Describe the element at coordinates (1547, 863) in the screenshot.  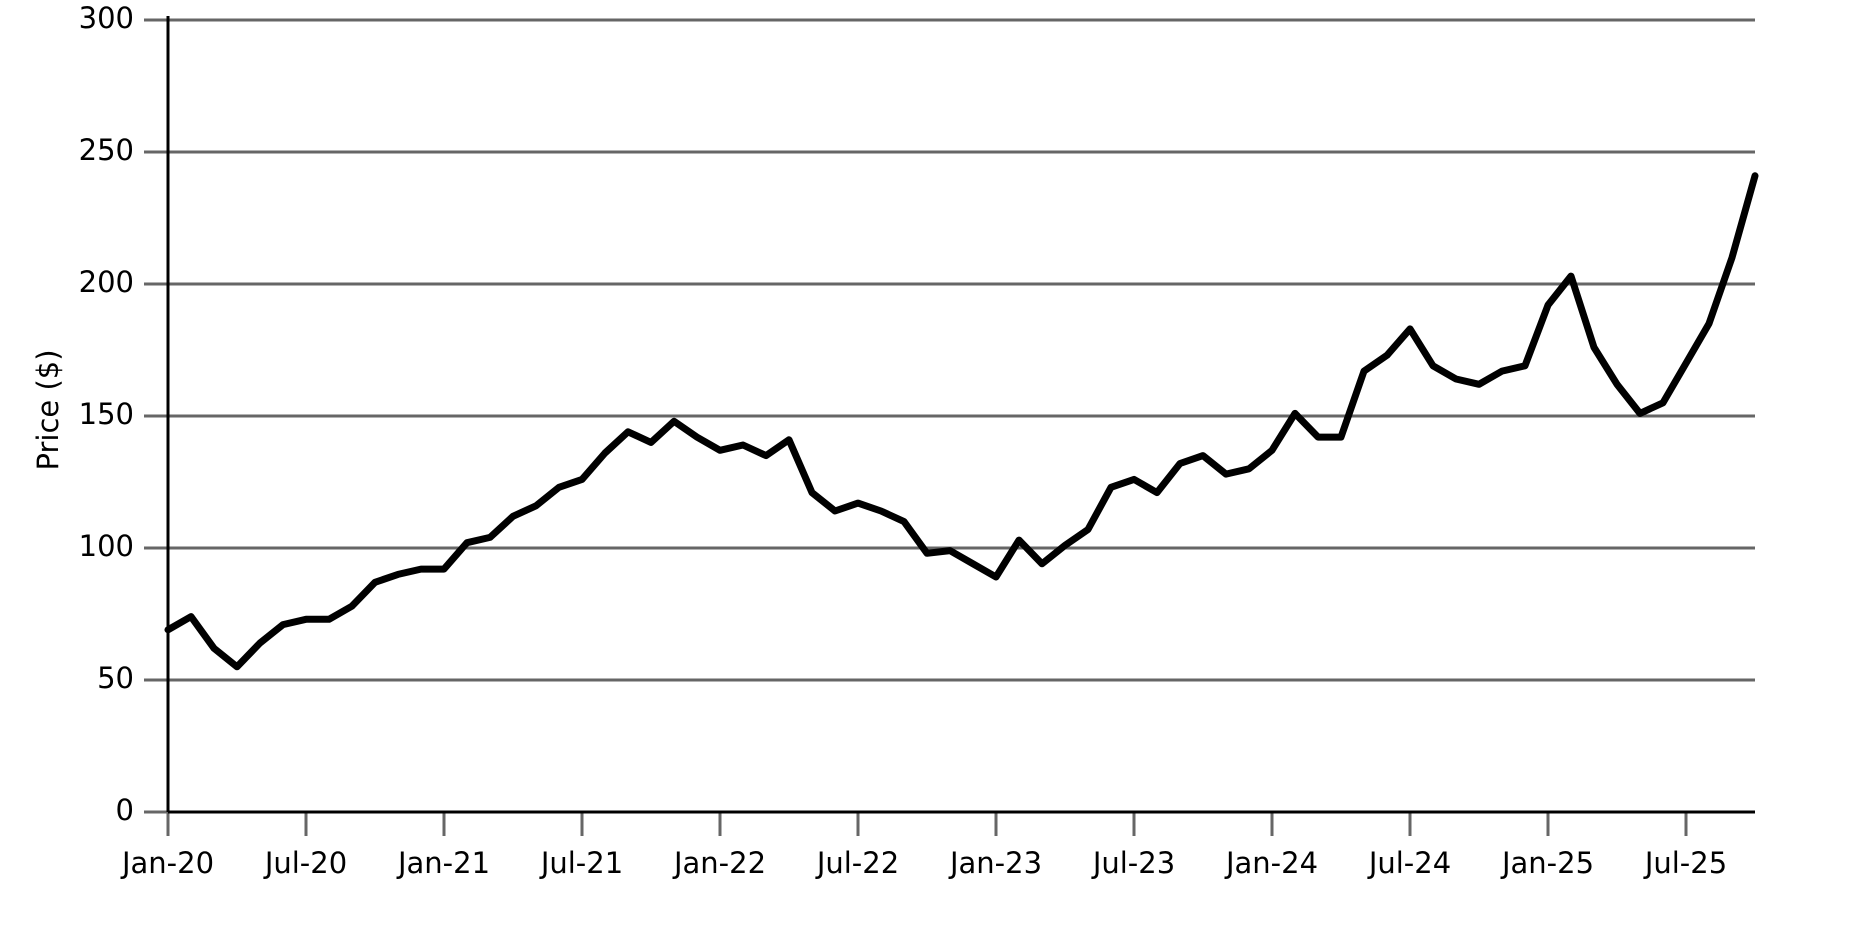
I see `x-tick-label: Jan-25` at that location.